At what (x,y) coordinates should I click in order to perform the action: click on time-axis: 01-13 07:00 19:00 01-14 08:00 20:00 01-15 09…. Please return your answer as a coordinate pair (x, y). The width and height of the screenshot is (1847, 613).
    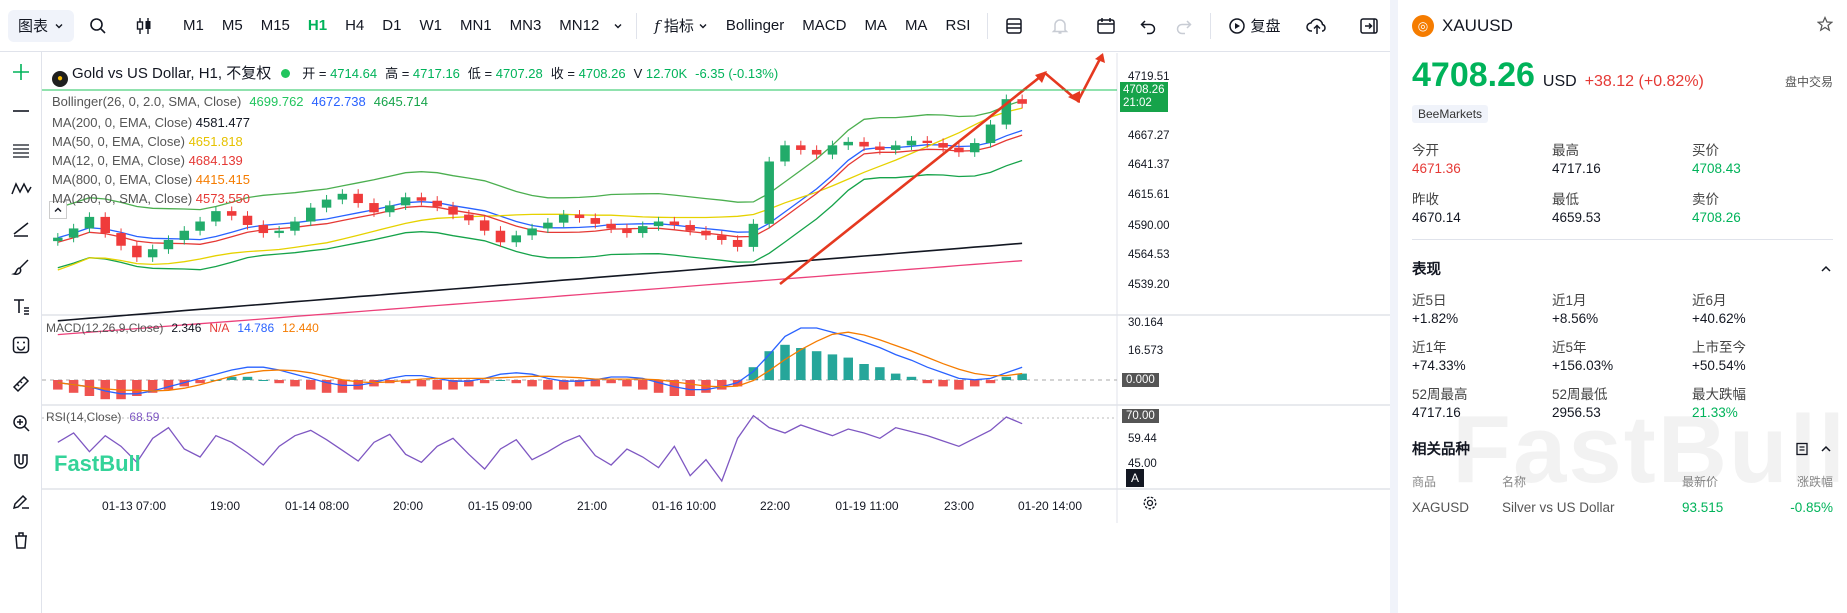
    Looking at the image, I should click on (592, 506).